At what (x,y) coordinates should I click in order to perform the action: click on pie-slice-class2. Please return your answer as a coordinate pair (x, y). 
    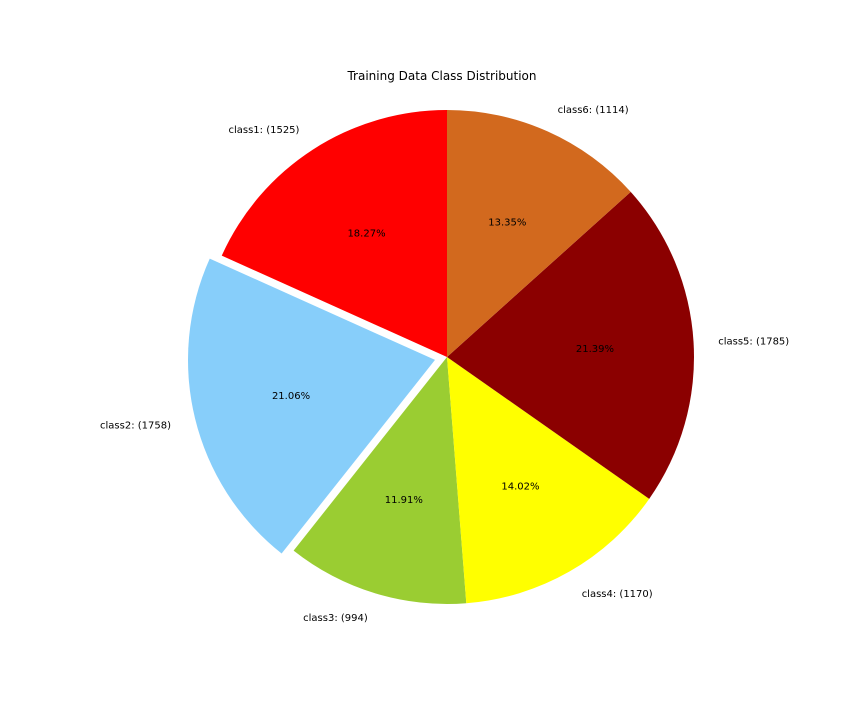
    Looking at the image, I should click on (312, 406).